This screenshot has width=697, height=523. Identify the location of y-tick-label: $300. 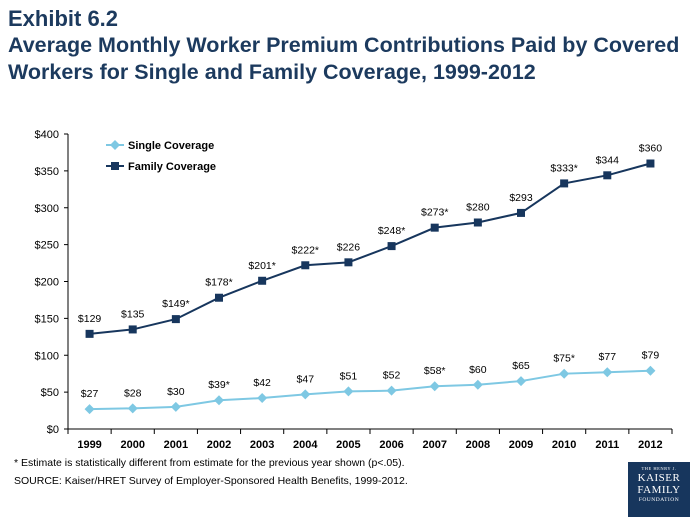
(47, 209).